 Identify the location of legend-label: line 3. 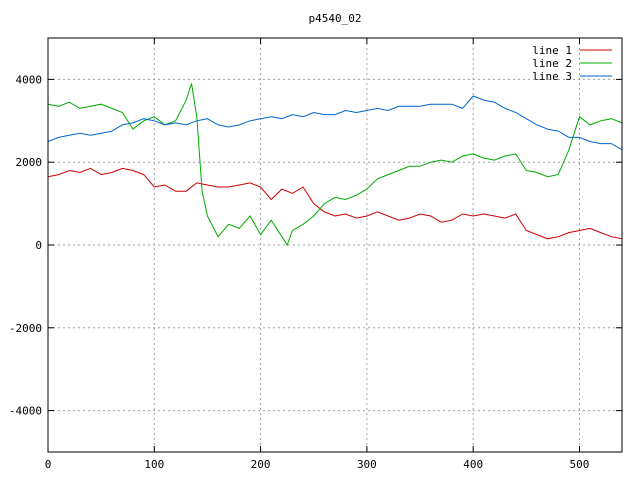
(552, 76).